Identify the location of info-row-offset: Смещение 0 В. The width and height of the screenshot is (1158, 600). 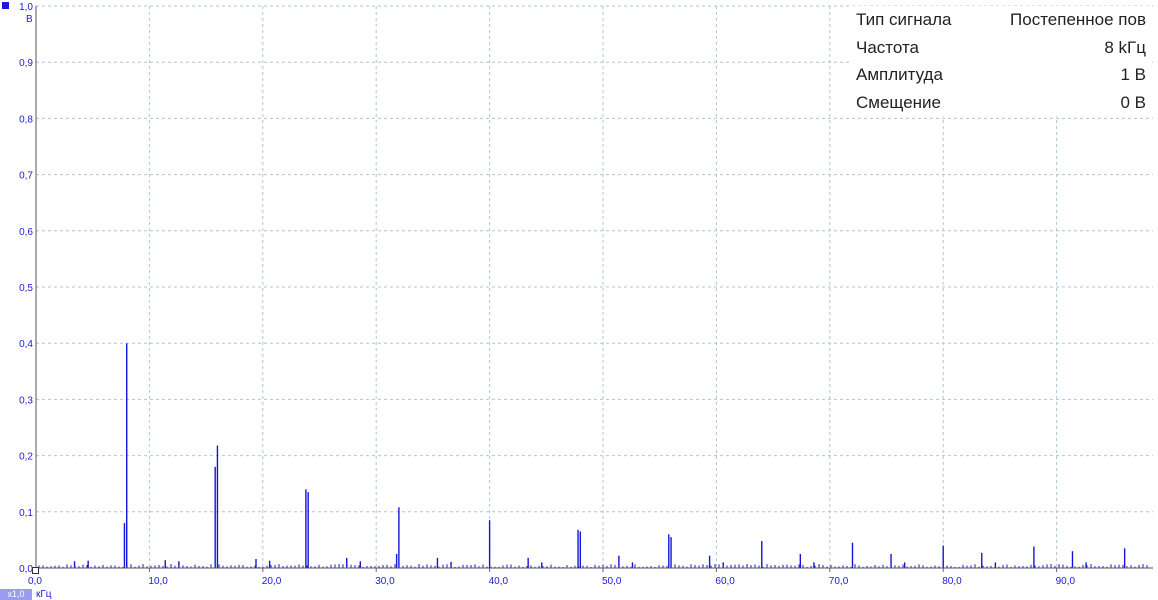
(1000, 103).